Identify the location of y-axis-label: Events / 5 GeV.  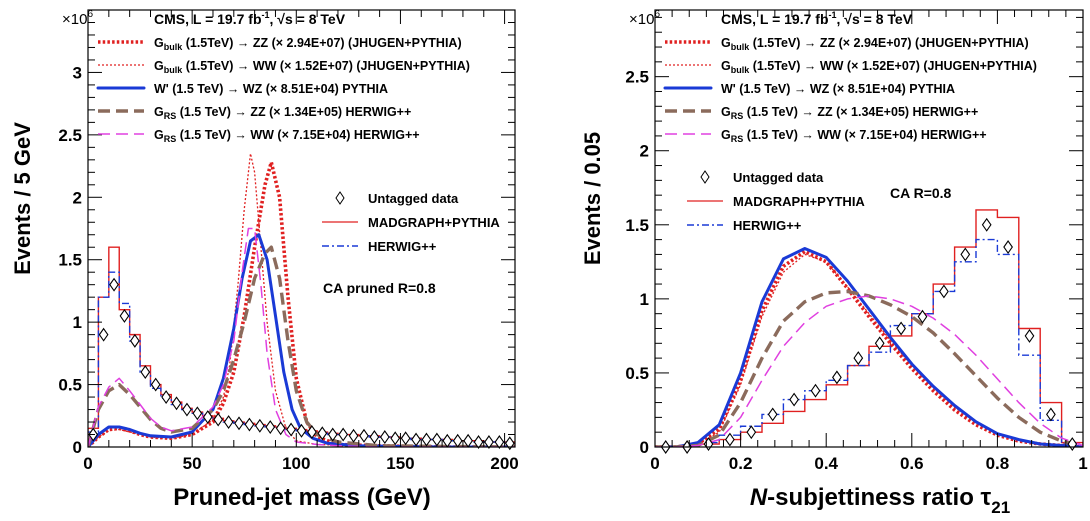
(22, 198).